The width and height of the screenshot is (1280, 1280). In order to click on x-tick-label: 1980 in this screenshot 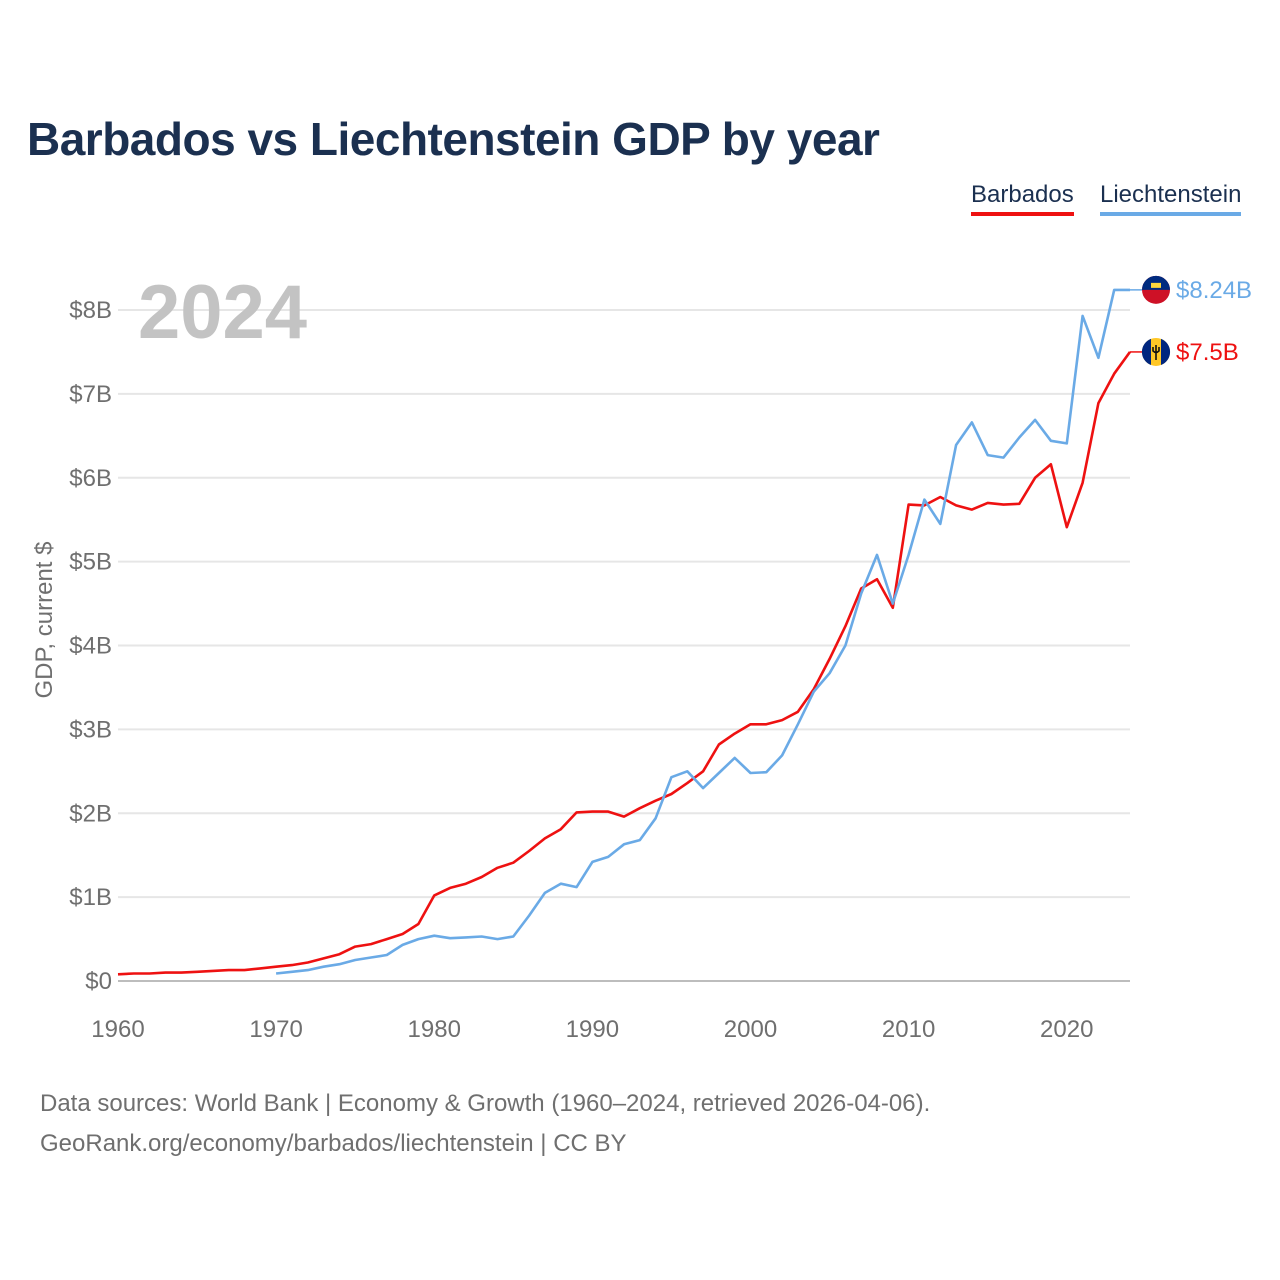, I will do `click(434, 1029)`.